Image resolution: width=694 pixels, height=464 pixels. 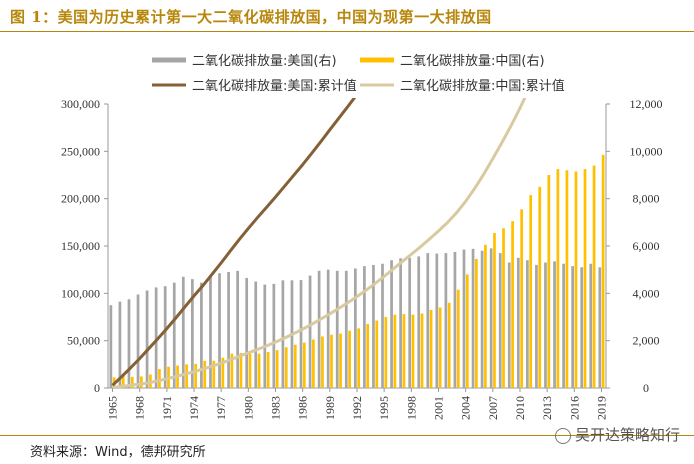 What do you see at coordinates (562, 435) in the screenshot?
I see `wechat-icon` at bounding box center [562, 435].